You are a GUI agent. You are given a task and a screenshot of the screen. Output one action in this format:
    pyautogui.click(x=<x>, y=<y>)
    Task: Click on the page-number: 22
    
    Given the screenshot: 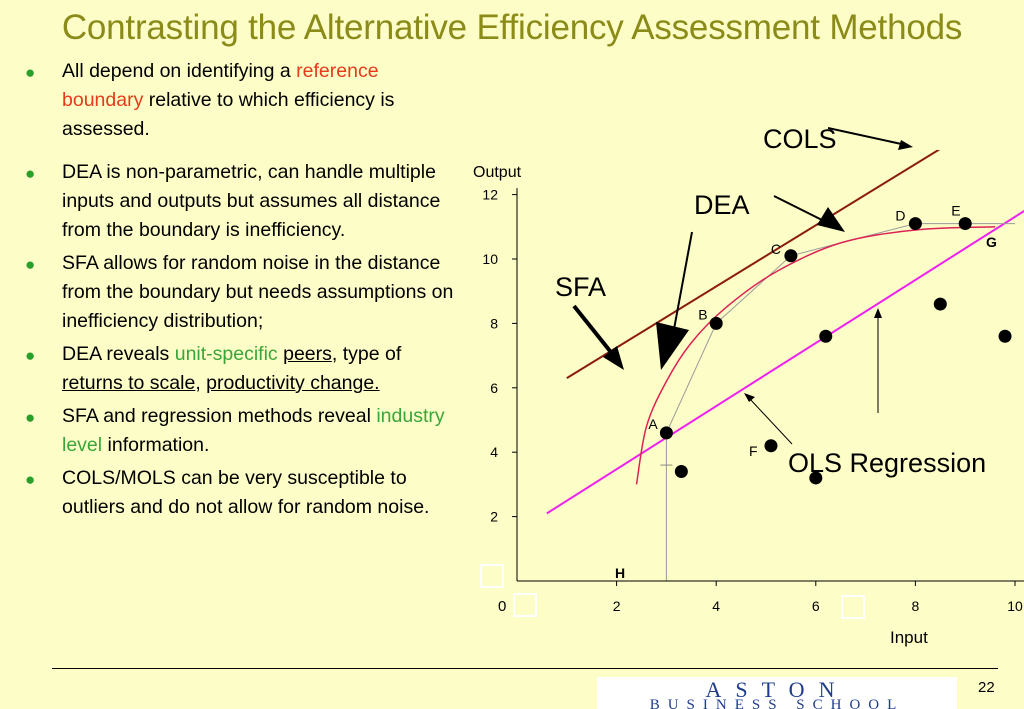 What is the action you would take?
    pyautogui.click(x=986, y=687)
    